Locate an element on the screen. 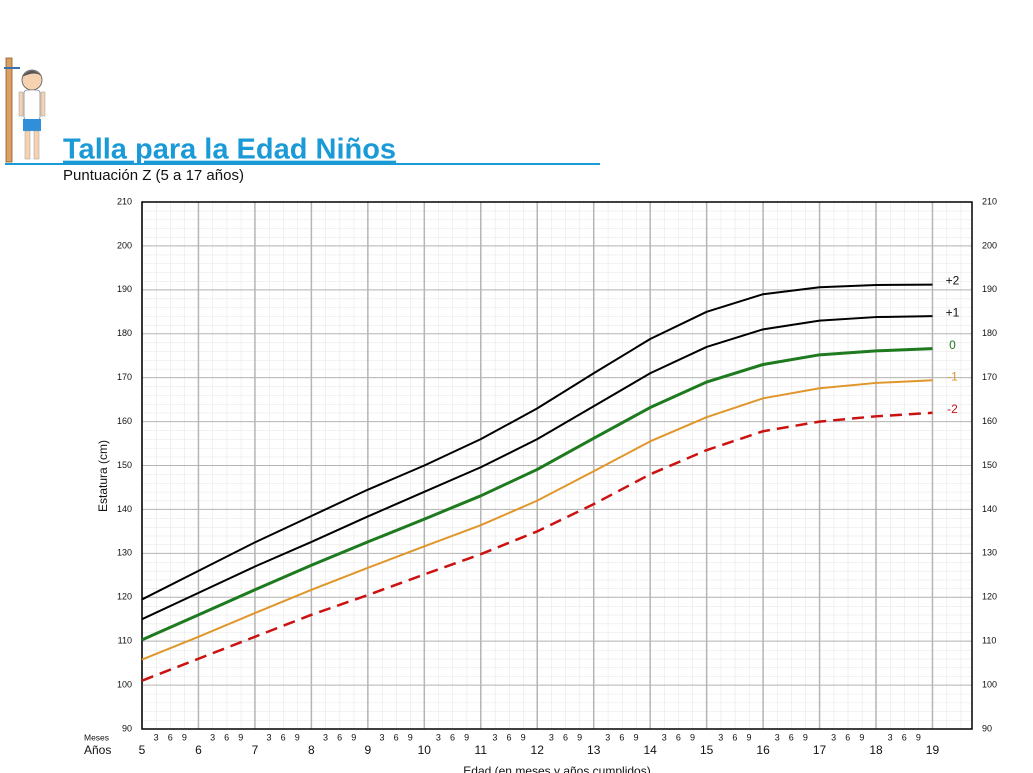 This screenshot has height=773, width=1033. x-tick-label: 11 is located at coordinates (481, 750).